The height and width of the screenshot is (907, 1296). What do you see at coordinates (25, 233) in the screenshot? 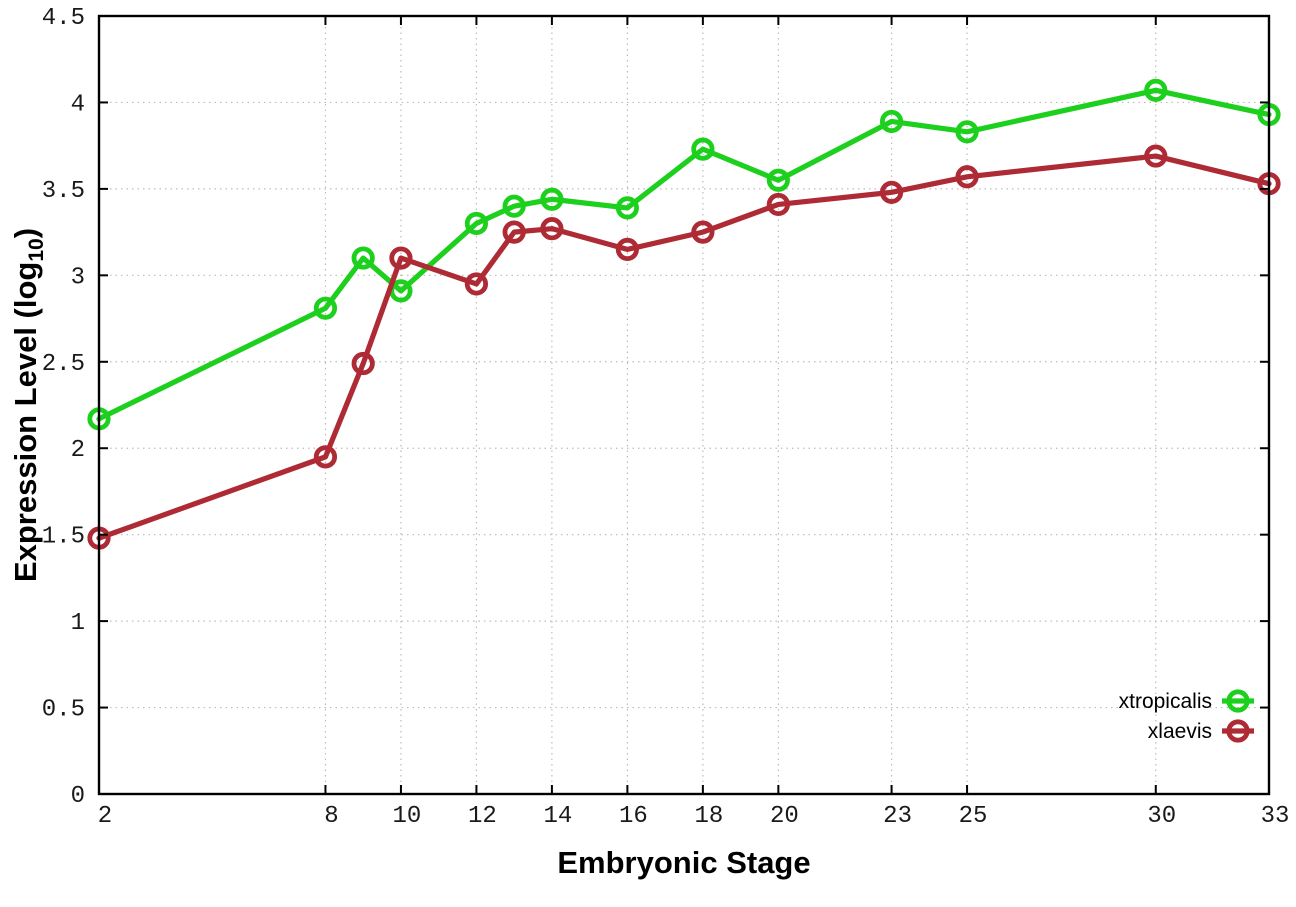
I see `y-axis-title-close: )` at bounding box center [25, 233].